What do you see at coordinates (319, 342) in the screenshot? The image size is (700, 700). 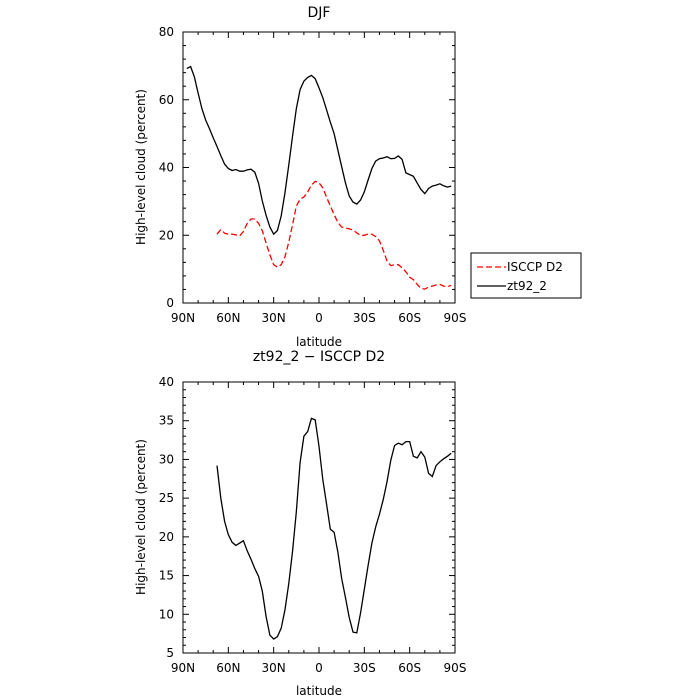 I see `top-x-axis-label: latitude` at bounding box center [319, 342].